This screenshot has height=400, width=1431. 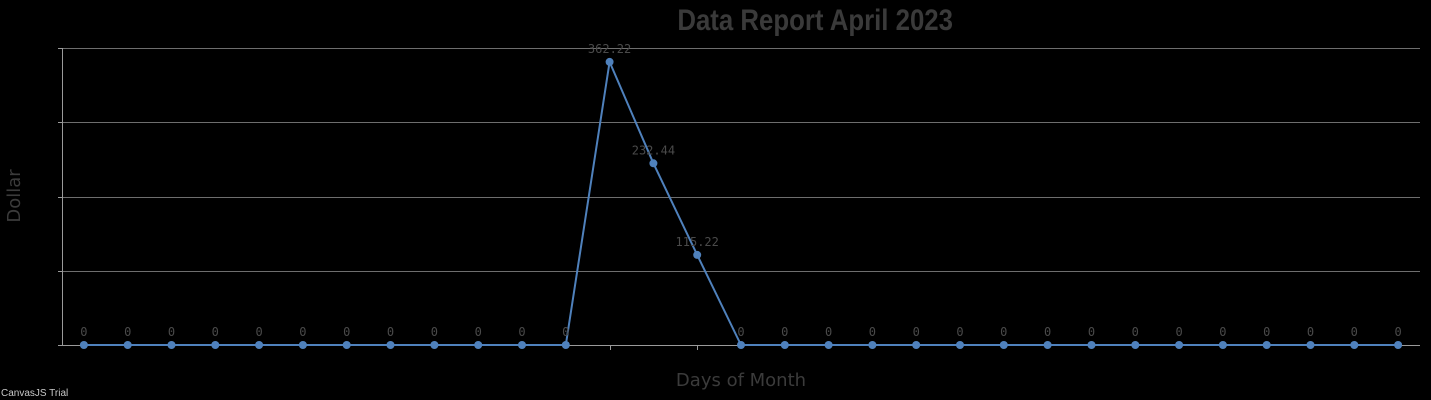 What do you see at coordinates (35, 393) in the screenshot?
I see `watermark-credit: CanvasJS Trial` at bounding box center [35, 393].